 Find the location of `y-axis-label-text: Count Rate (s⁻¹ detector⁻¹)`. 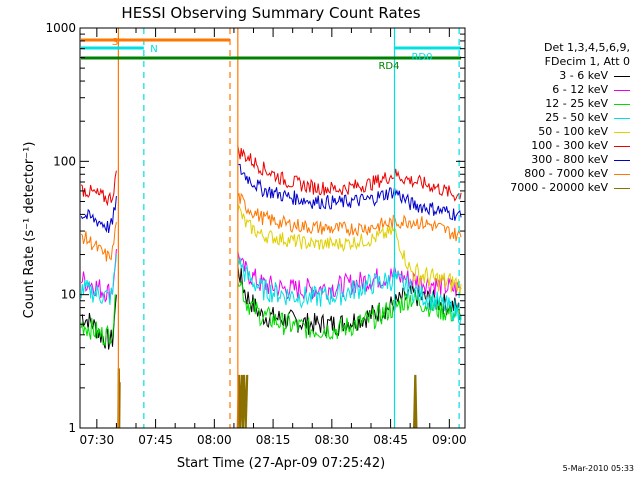

y-axis-label-text: Count Rate (s⁻¹ detector⁻¹) is located at coordinates (29, 230).